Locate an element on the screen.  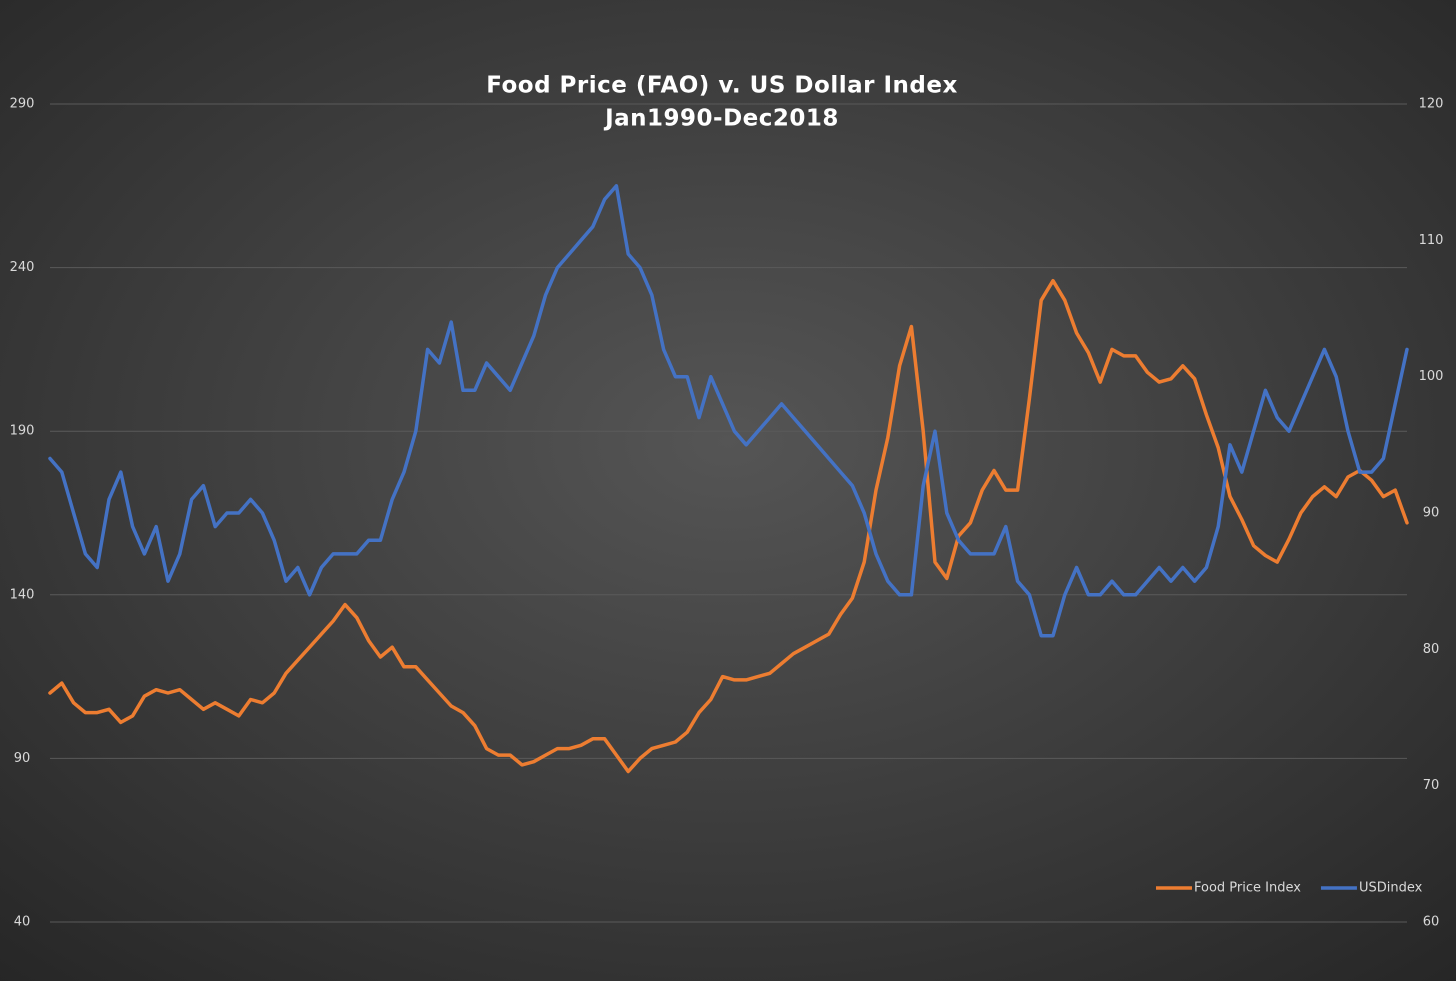
legend-label: USDindex is located at coordinates (1391, 888).